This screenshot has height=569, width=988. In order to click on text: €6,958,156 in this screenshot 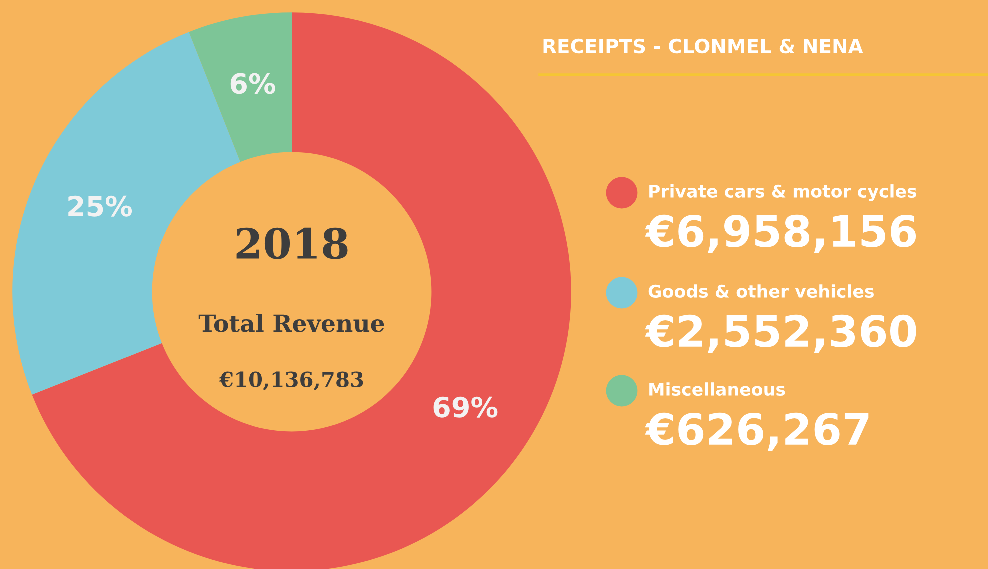, I will do `click(780, 233)`.